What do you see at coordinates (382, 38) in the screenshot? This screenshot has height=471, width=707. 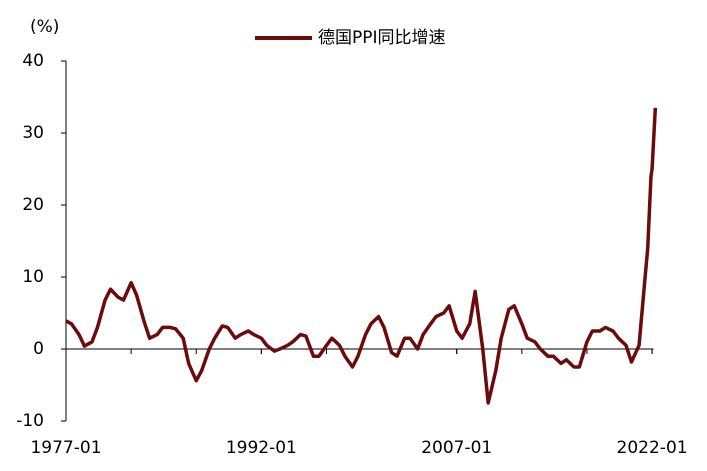 I see `legend-label: 德国PPI同比增速` at bounding box center [382, 38].